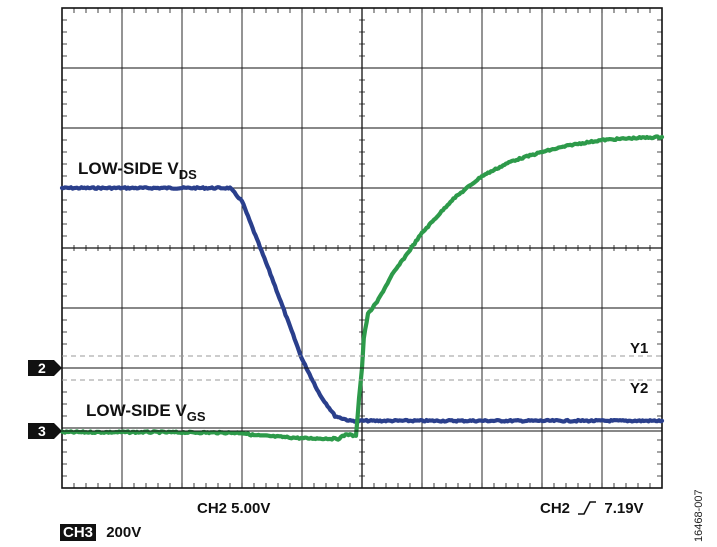  I want to click on trigger-level: 7.19V, so click(624, 508).